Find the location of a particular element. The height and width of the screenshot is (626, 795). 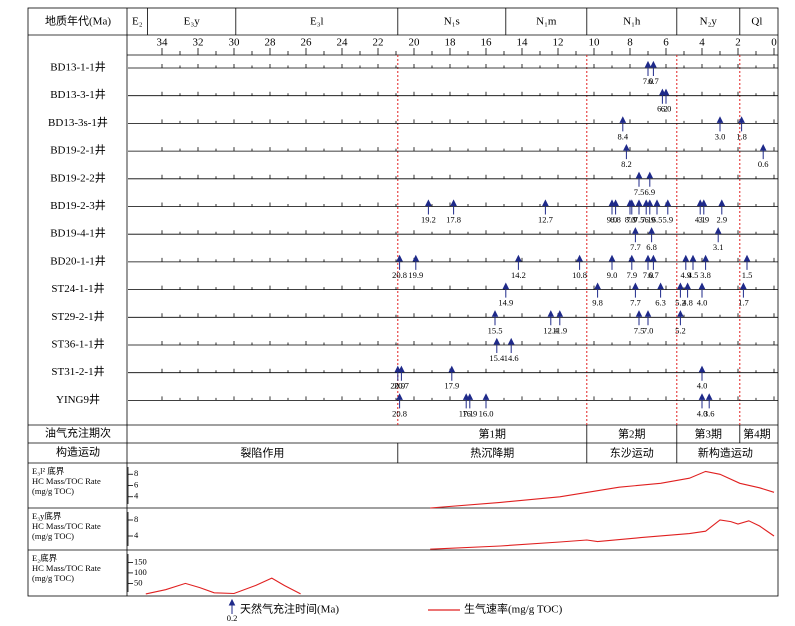

charge-label: 7.9 is located at coordinates (631, 275).